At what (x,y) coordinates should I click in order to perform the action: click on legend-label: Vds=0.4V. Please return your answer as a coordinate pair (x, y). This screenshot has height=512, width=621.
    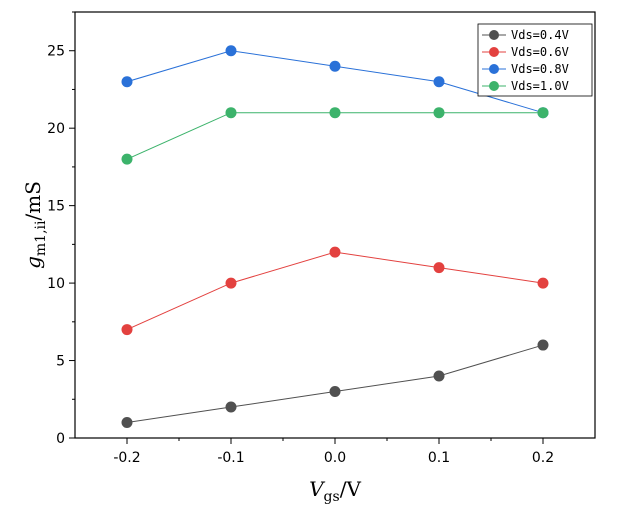
    Looking at the image, I should click on (540, 35).